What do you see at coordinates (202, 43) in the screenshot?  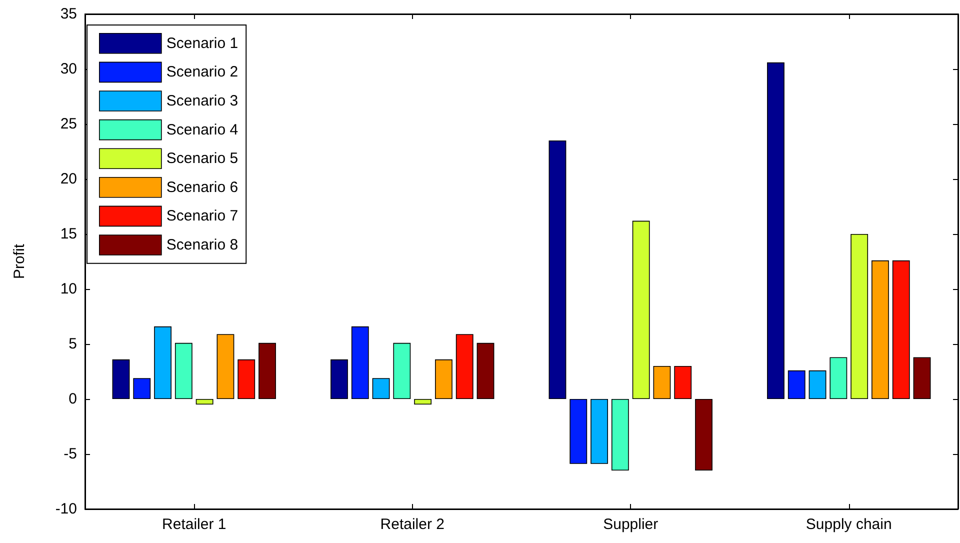 I see `legend-label: Scenario 1` at bounding box center [202, 43].